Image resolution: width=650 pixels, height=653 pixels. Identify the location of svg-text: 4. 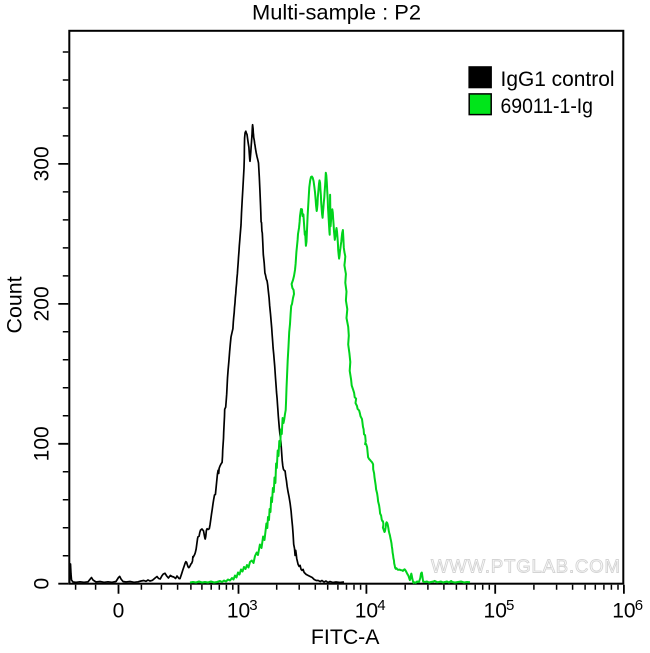
(381, 605).